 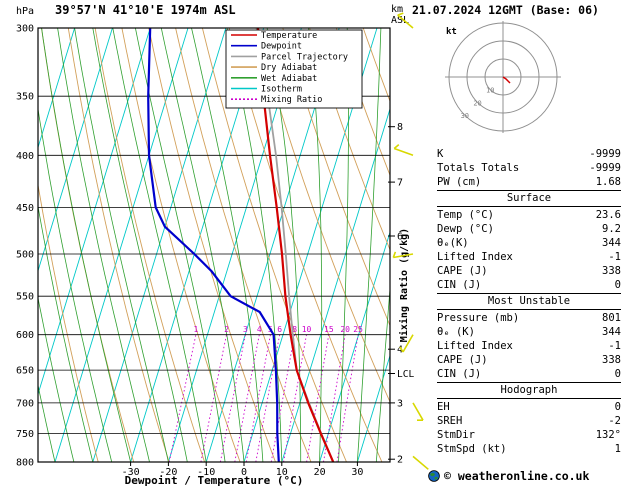 What do you see at coordinates (477, 103) in the screenshot?
I see `hodograph-ring-label: 20` at bounding box center [477, 103].